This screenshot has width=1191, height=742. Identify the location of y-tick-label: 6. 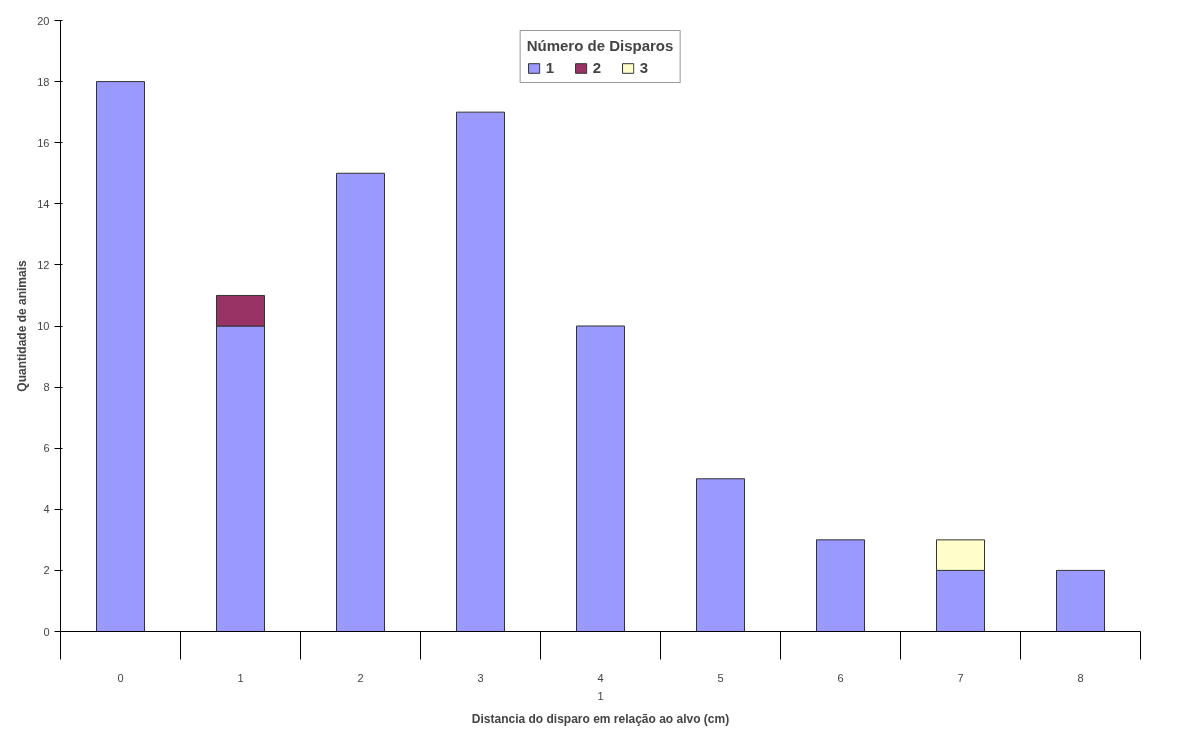
(46, 448).